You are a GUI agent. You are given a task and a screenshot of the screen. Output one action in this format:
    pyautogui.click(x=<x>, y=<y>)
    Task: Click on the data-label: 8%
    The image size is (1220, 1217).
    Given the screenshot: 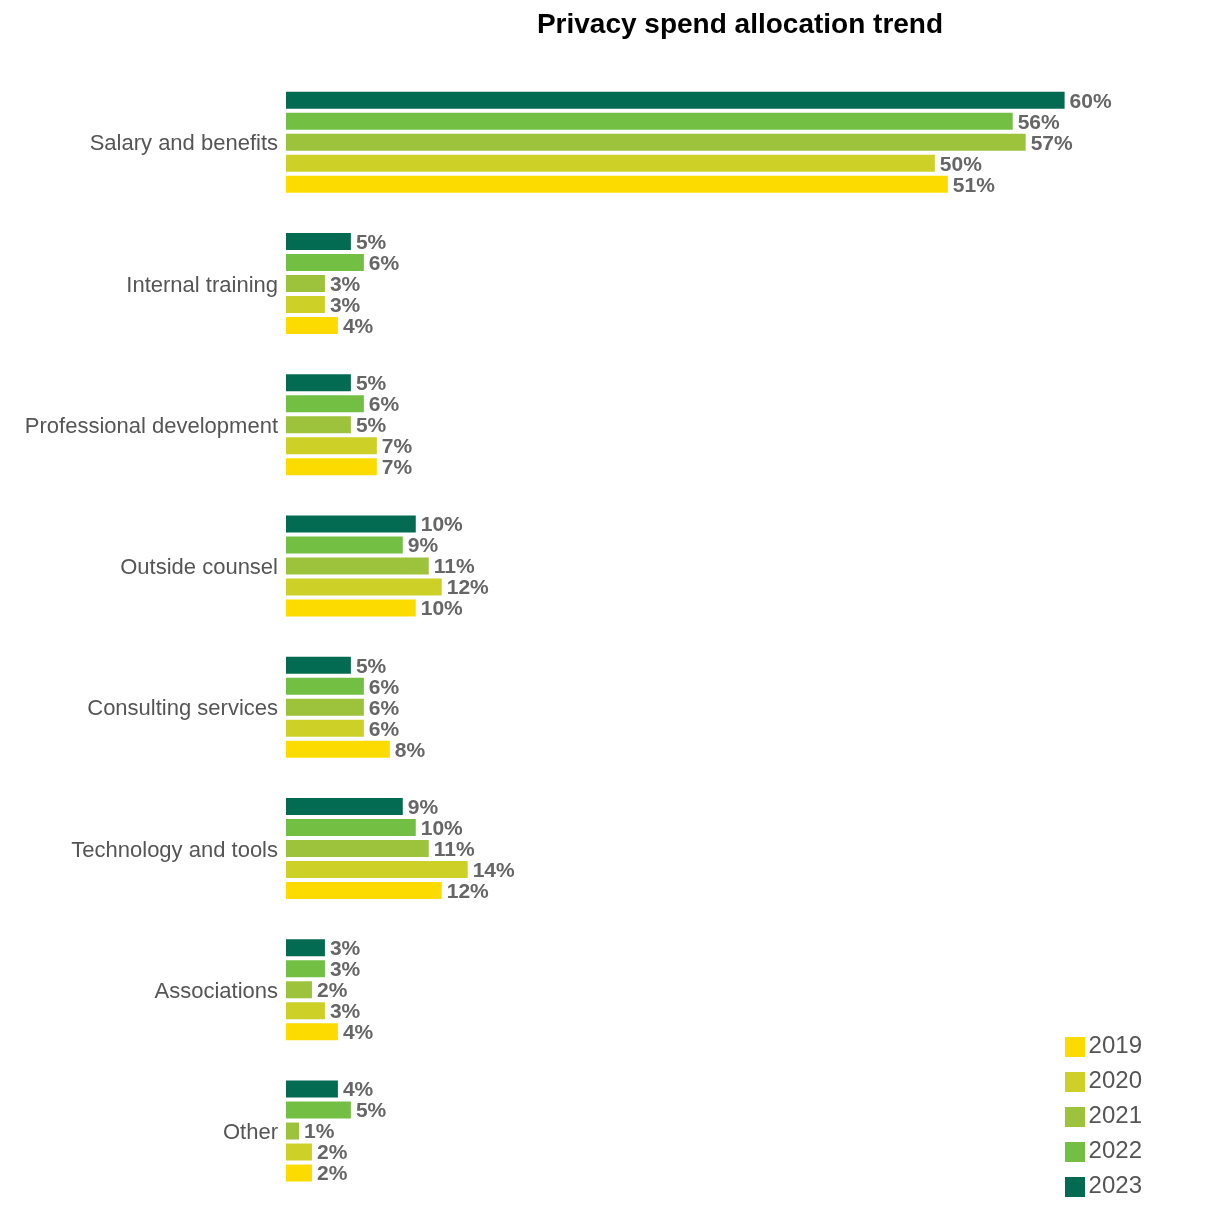 What is the action you would take?
    pyautogui.click(x=410, y=749)
    